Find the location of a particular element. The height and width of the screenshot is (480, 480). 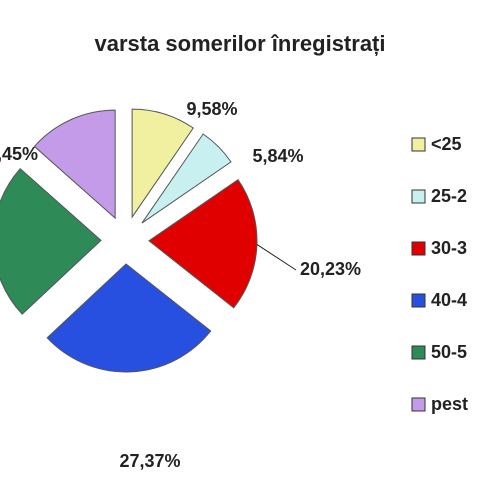

leader-line is located at coordinates (276, 257).